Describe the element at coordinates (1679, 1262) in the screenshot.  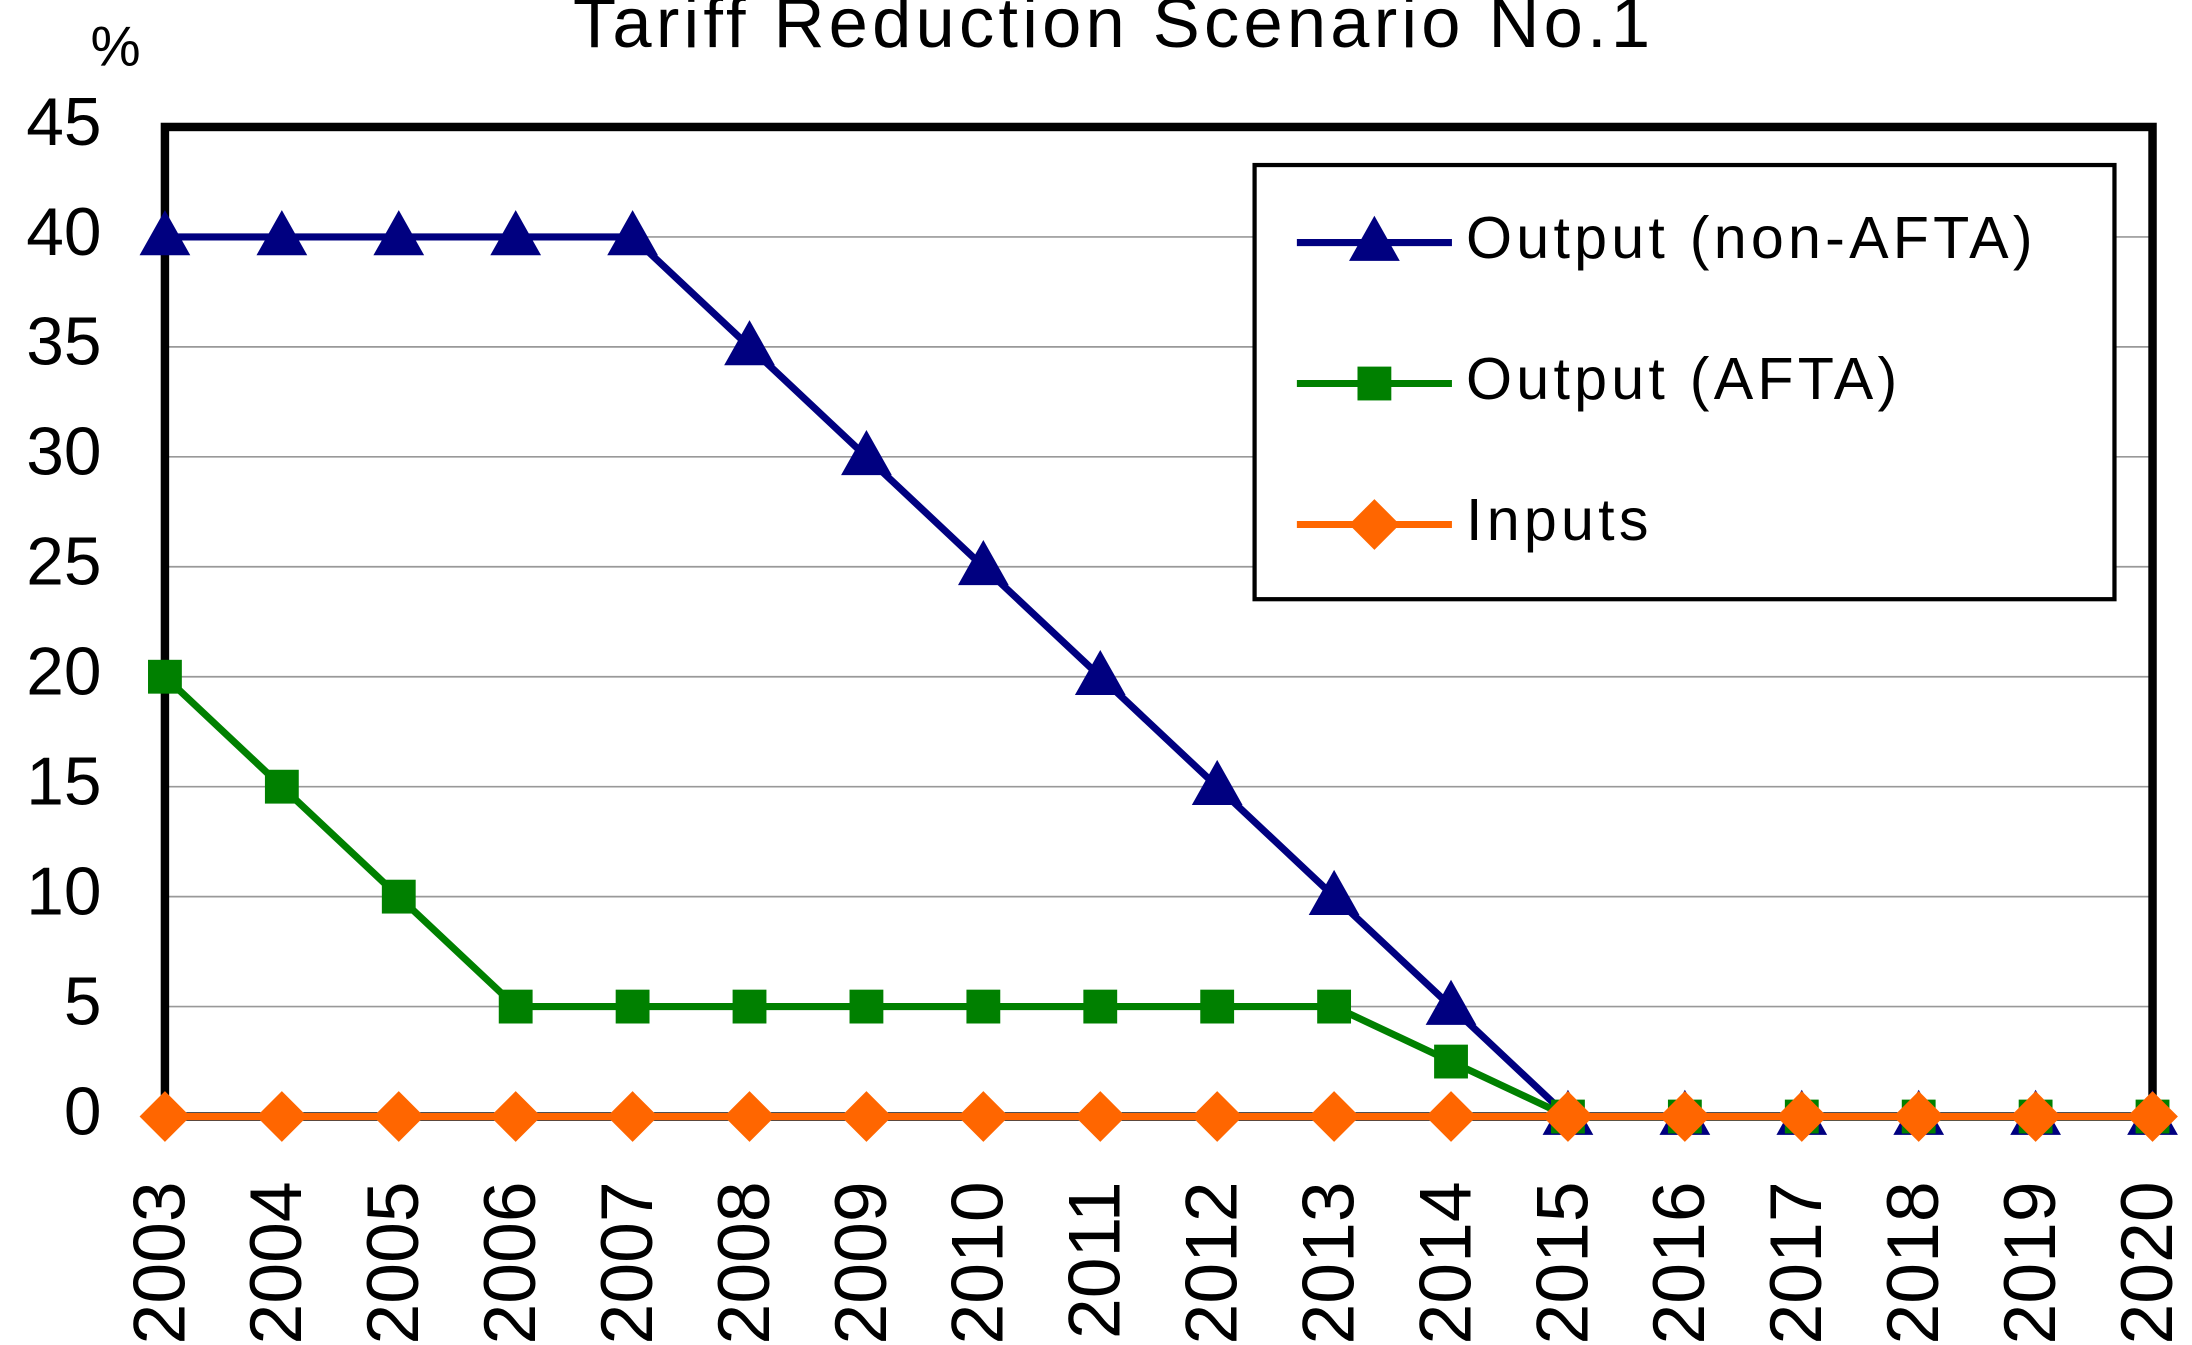
I see `x-tick-label: 2016` at that location.